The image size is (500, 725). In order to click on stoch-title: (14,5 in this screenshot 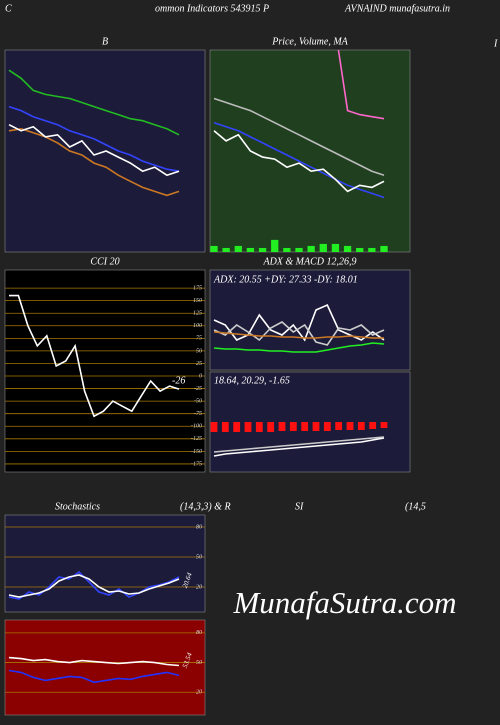, I will do `click(415, 506)`.